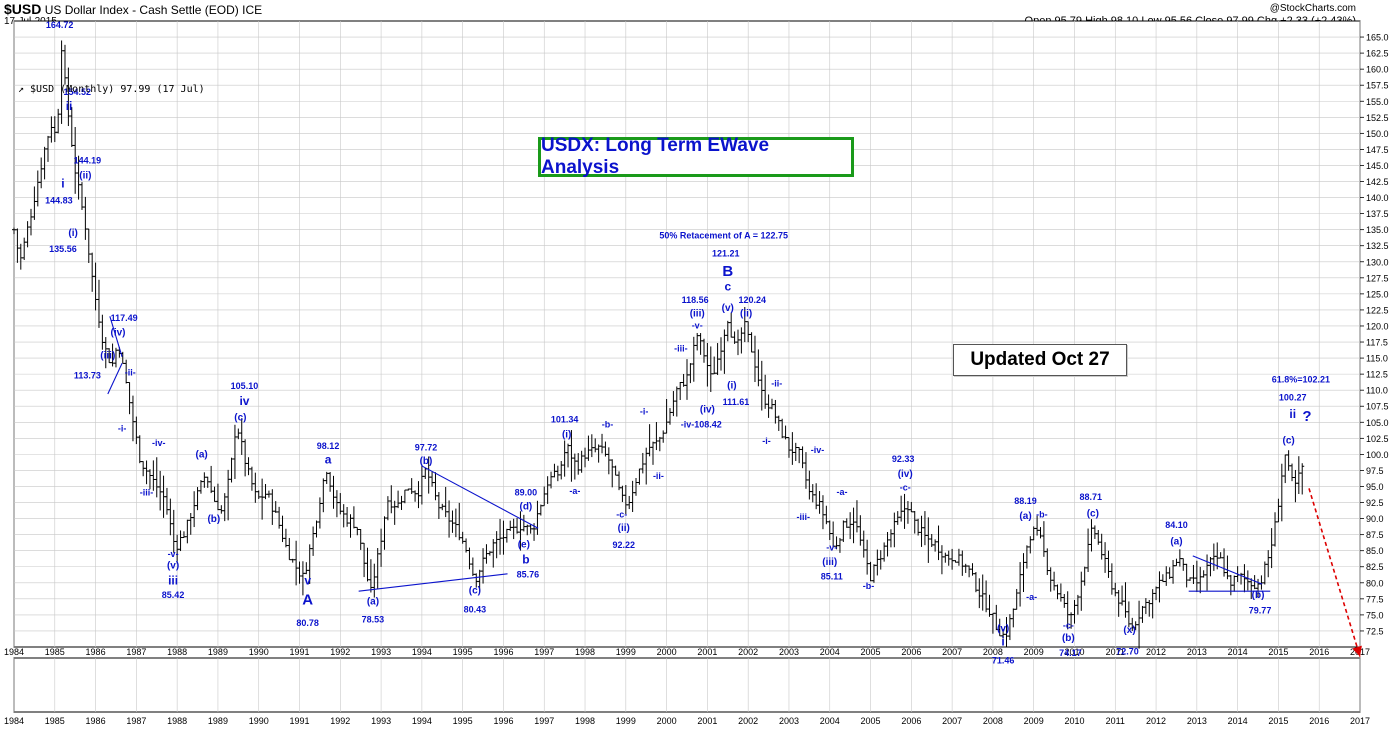 The width and height of the screenshot is (1400, 730). Describe the element at coordinates (524, 544) in the screenshot. I see `wave-label: (e)` at that location.